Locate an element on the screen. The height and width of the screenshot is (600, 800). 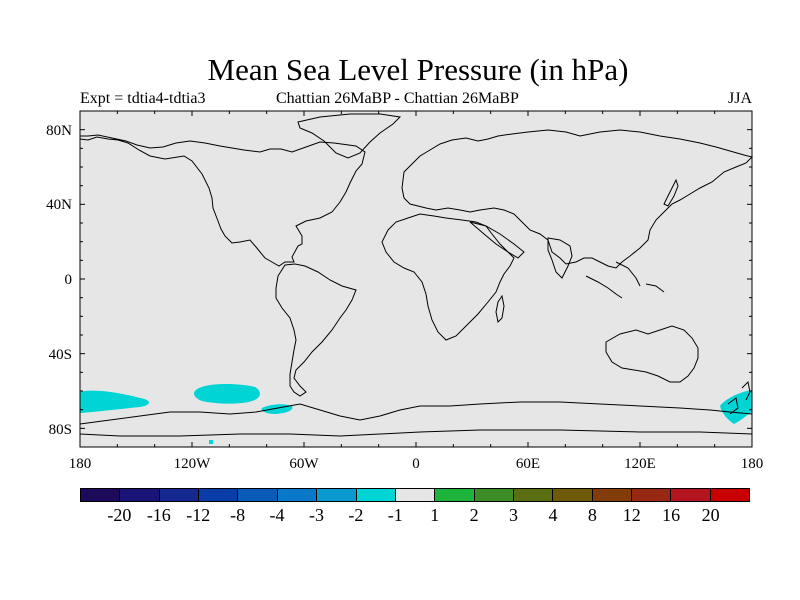
coastline-eurasia is located at coordinates (577, 199).